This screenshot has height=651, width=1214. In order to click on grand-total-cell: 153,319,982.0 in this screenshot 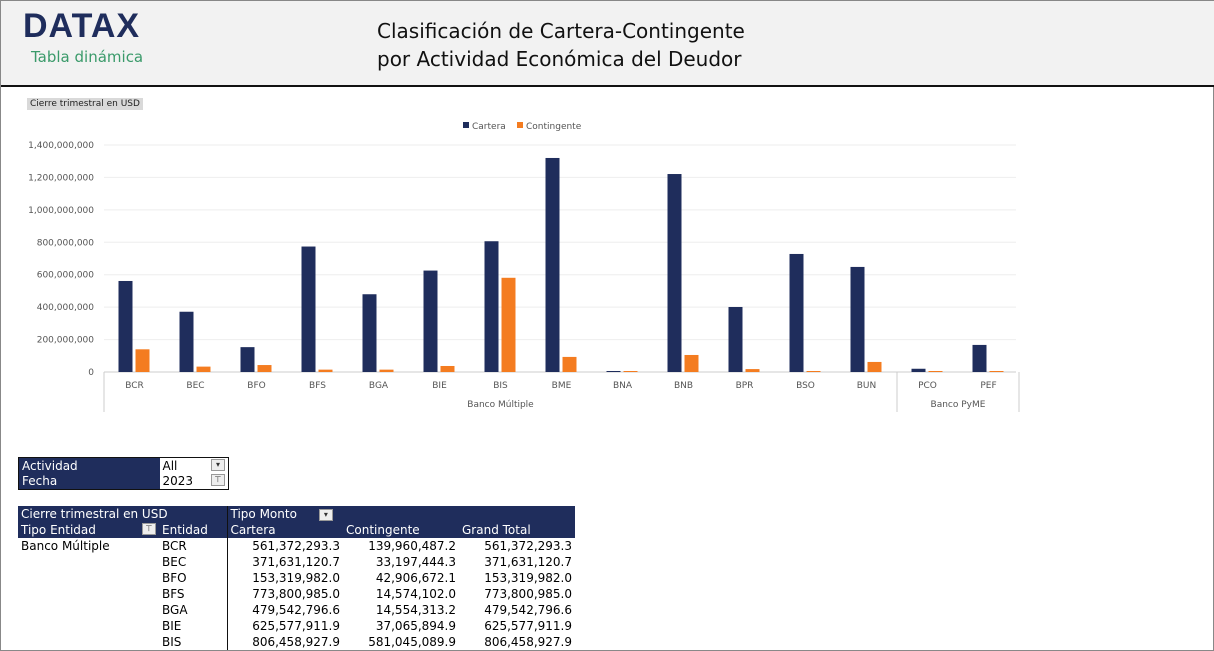, I will do `click(528, 578)`.